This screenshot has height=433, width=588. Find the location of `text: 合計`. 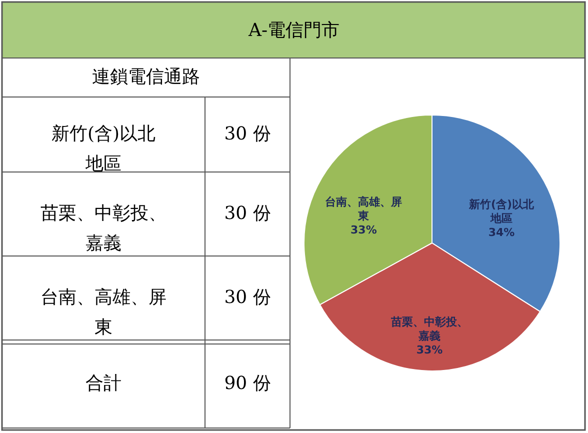

text: 合計 is located at coordinates (104, 383).